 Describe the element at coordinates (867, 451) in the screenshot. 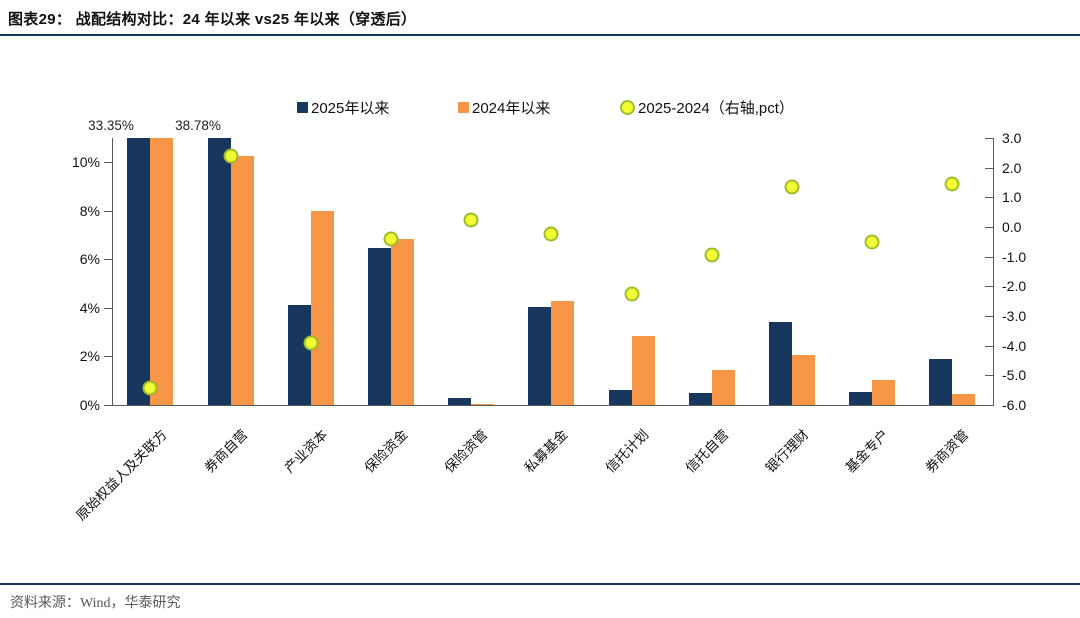

I see `category-label: 基金专户` at that location.